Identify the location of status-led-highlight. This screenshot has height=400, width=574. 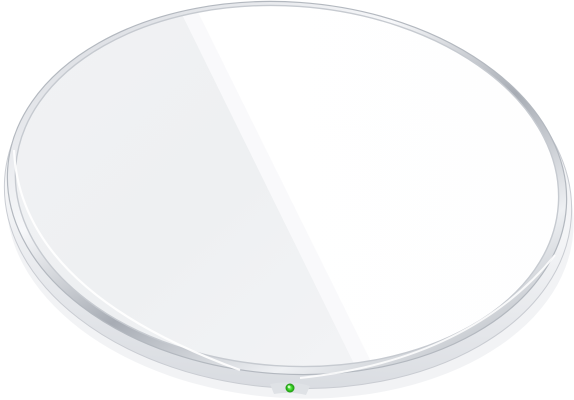
(289, 387).